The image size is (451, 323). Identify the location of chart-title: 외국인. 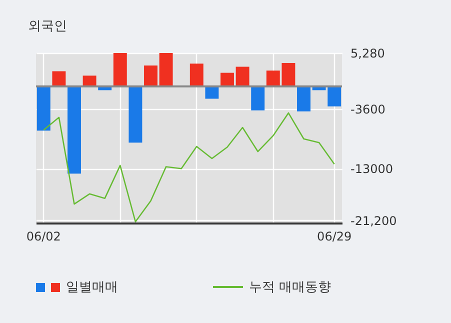
(47, 26).